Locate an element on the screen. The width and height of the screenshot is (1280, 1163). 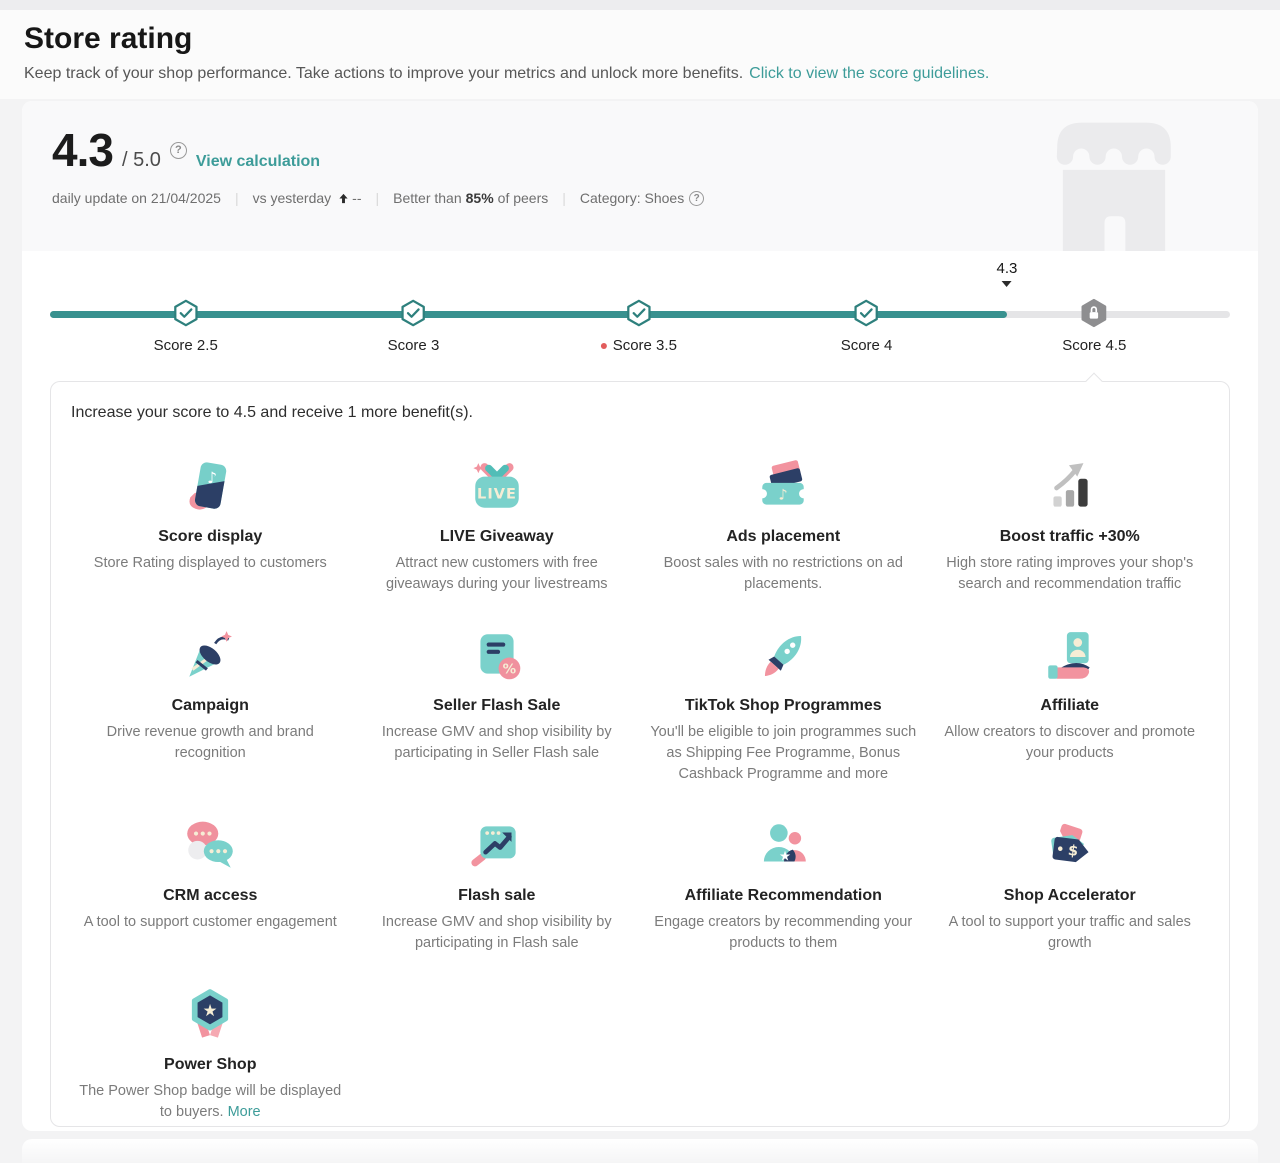
svg-text: LIVE is located at coordinates (497, 494).